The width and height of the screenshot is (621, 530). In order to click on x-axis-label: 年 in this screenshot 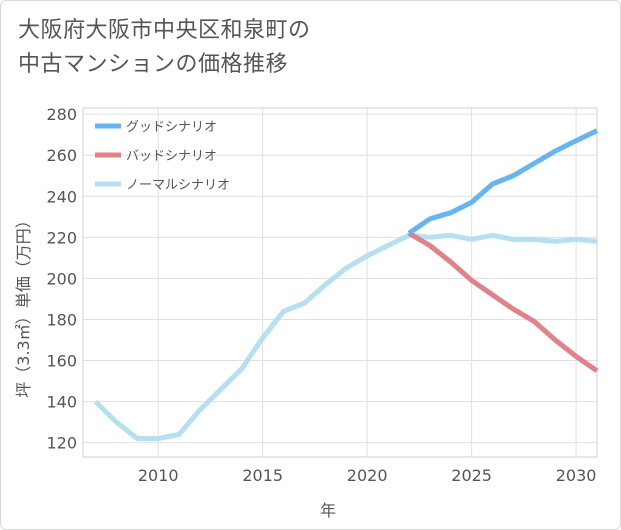, I will do `click(328, 510)`.